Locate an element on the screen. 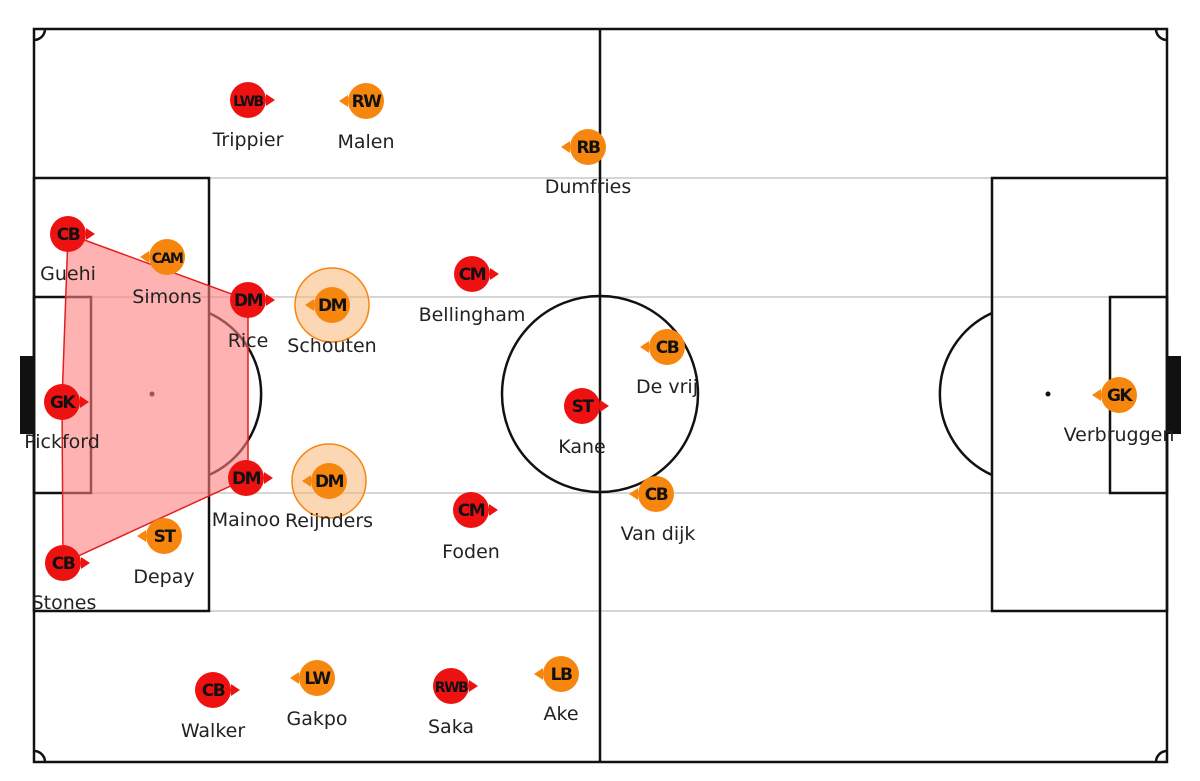  player-name: Mainoo is located at coordinates (246, 520).